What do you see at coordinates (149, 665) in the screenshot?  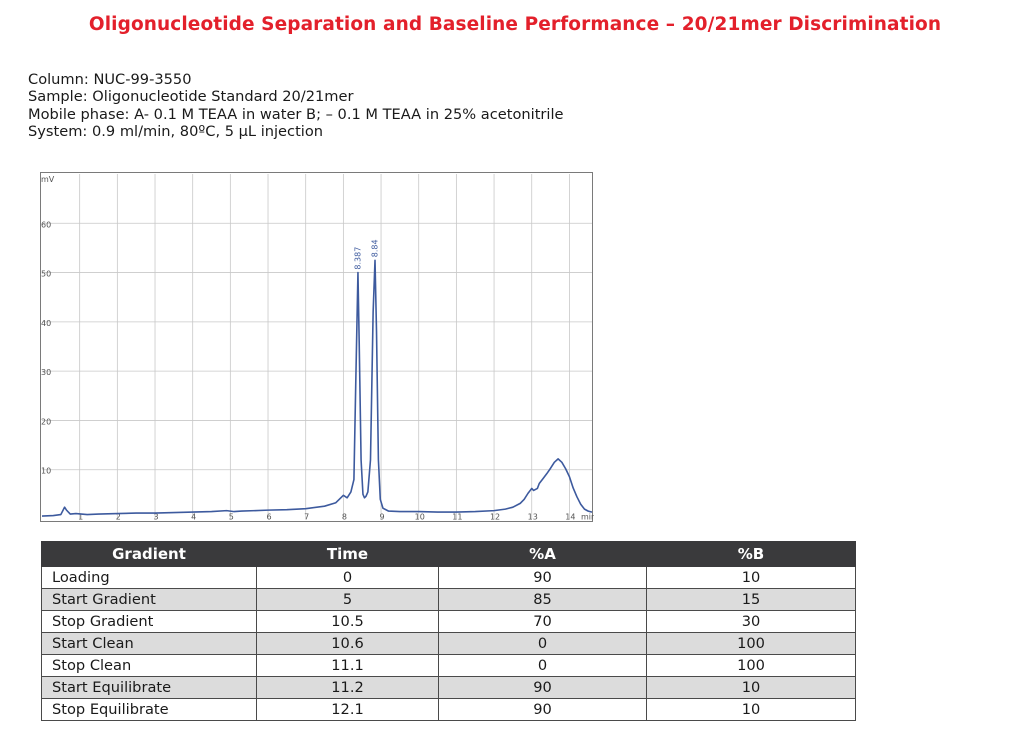 I see `gradient-step-cell: Stop Clean` at bounding box center [149, 665].